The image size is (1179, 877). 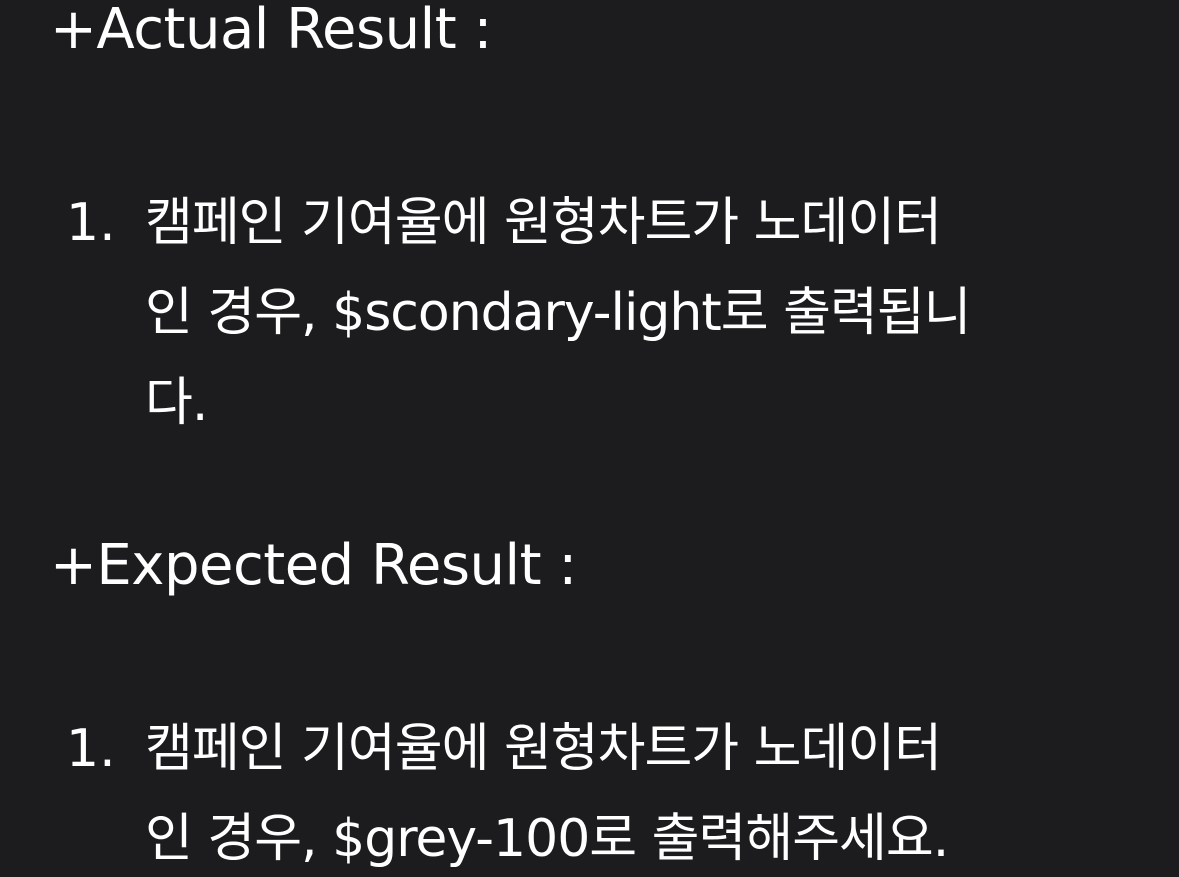 I want to click on list-item-line: 인 경우, $grey-100로 출력해주세요., so click(x=547, y=839).